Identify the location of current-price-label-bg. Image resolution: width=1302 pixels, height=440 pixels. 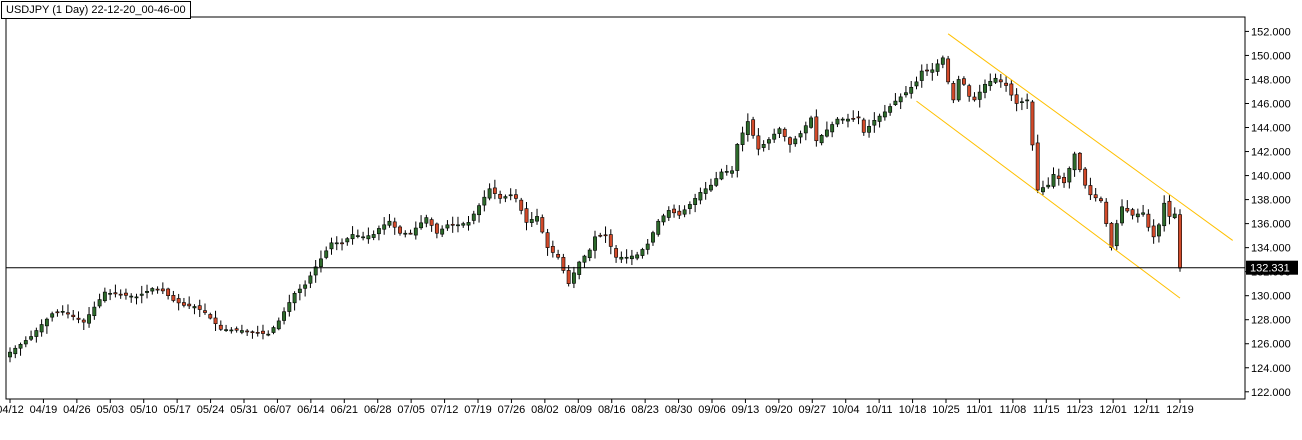
(1272, 267).